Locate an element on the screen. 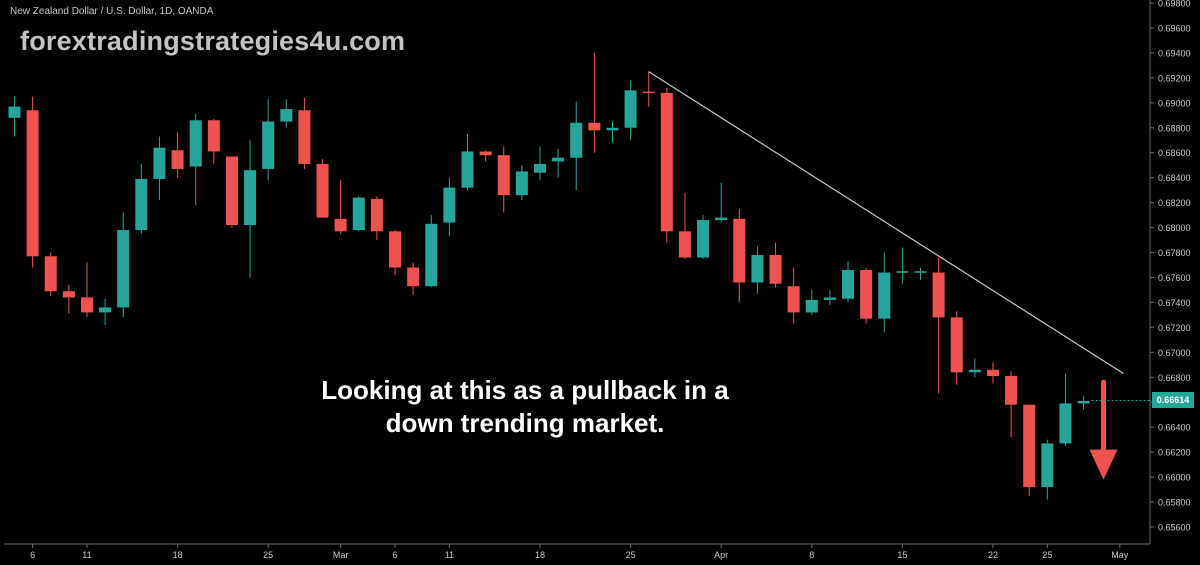 Image resolution: width=1200 pixels, height=565 pixels. watermark: forextradingstrategies4u.com is located at coordinates (213, 41).